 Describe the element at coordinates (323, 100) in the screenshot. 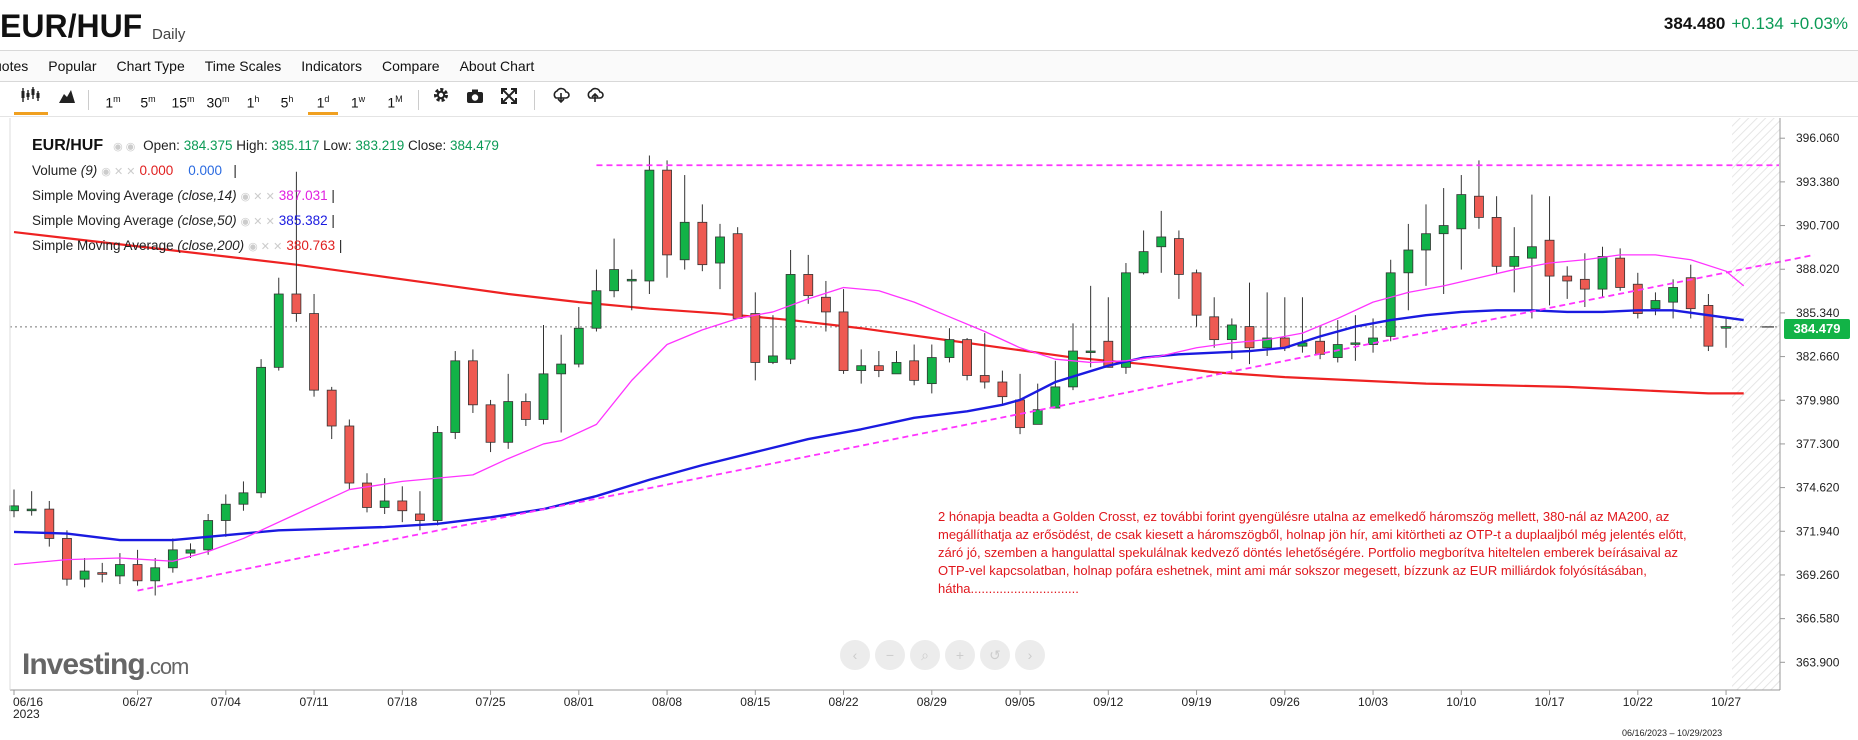

I see `tf-1d: 1d` at that location.